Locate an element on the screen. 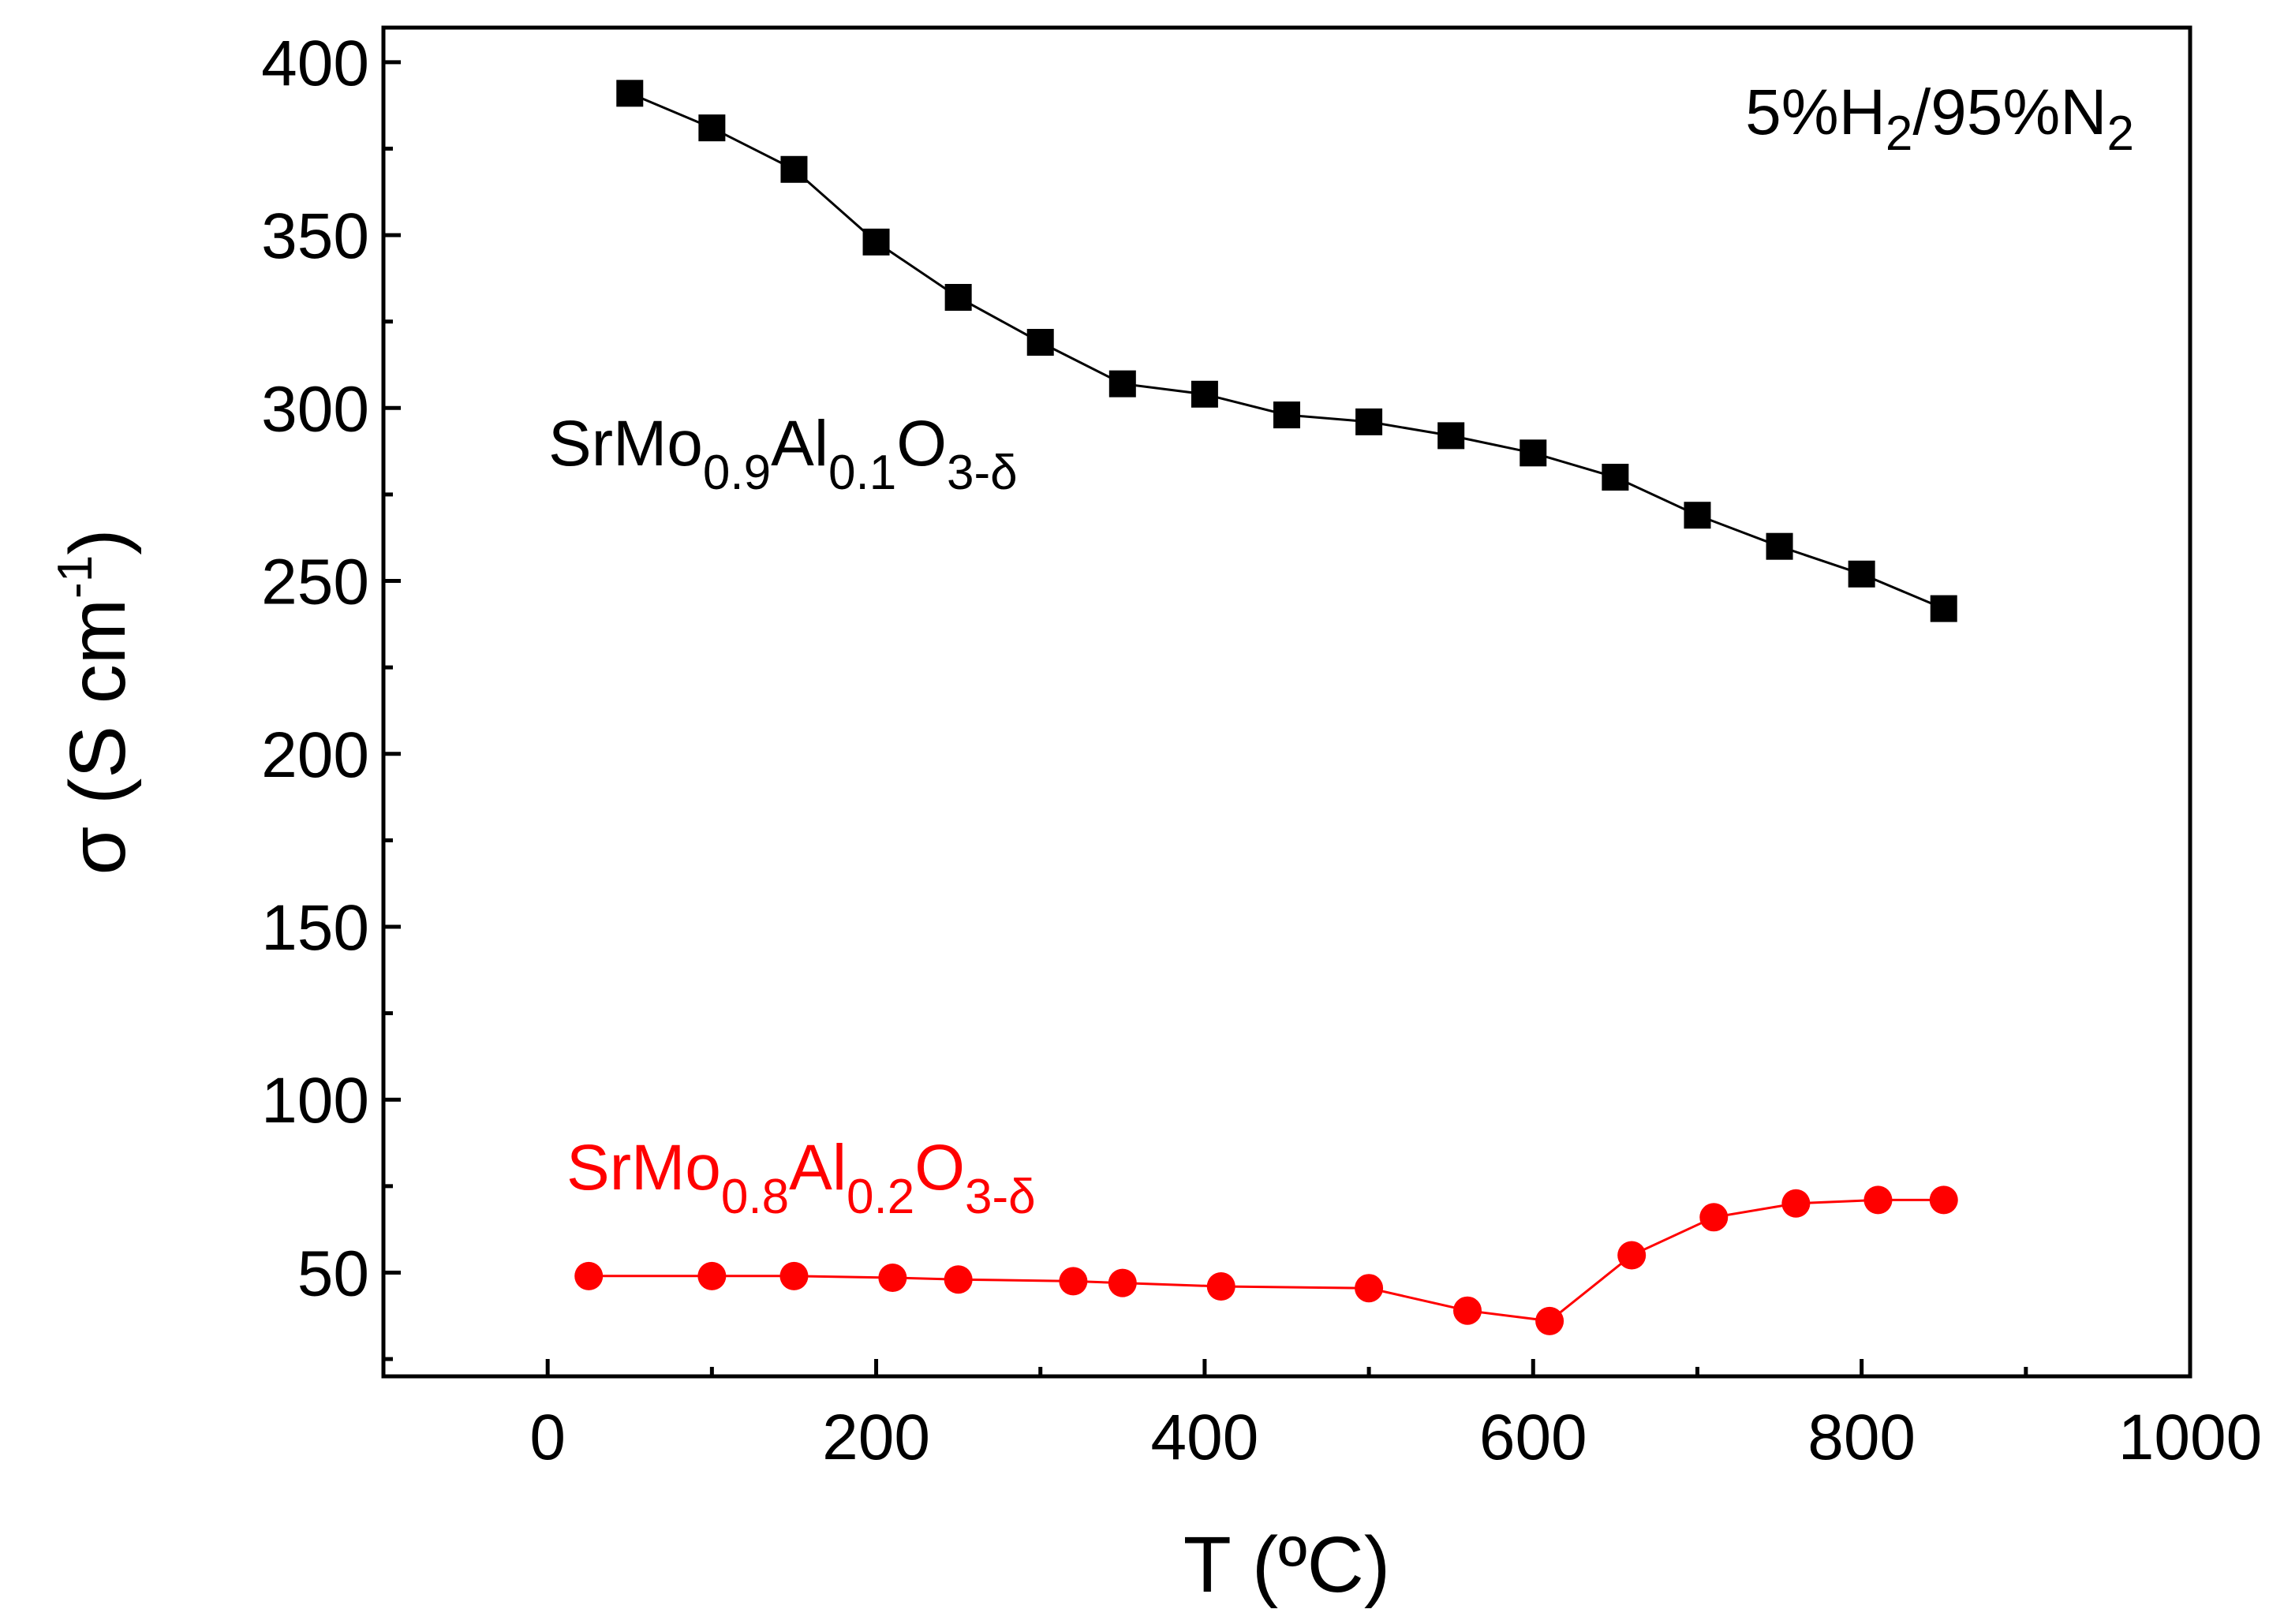 The width and height of the screenshot is (2284, 1624). y-tick-label: 350 is located at coordinates (315, 236).